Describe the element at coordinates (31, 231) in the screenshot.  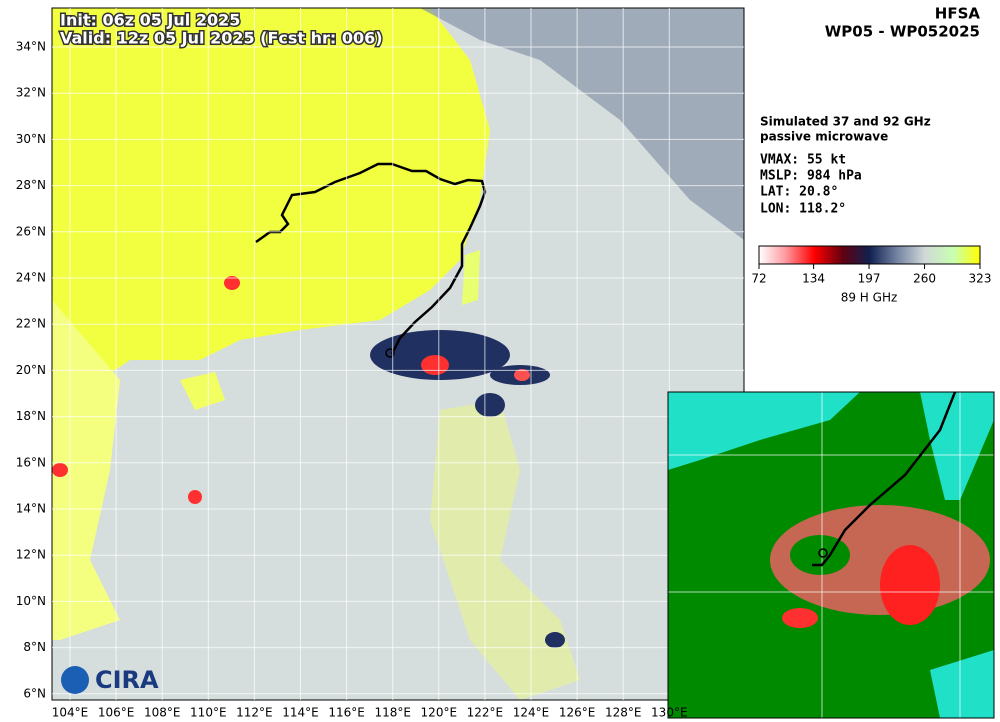
I see `lat-label: 26°N` at that location.